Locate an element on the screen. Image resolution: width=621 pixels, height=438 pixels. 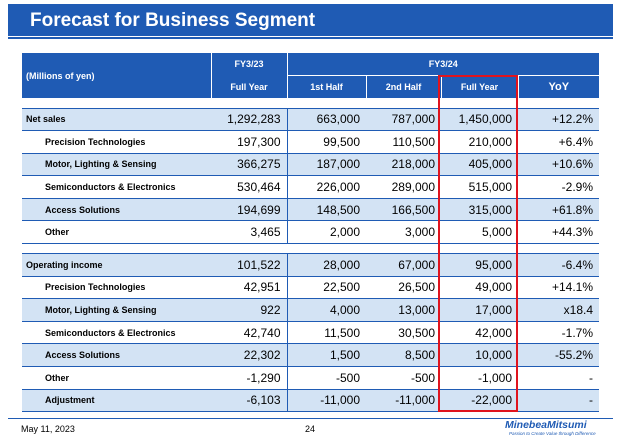
cell-yoy: -1.7% is located at coordinates (559, 333).